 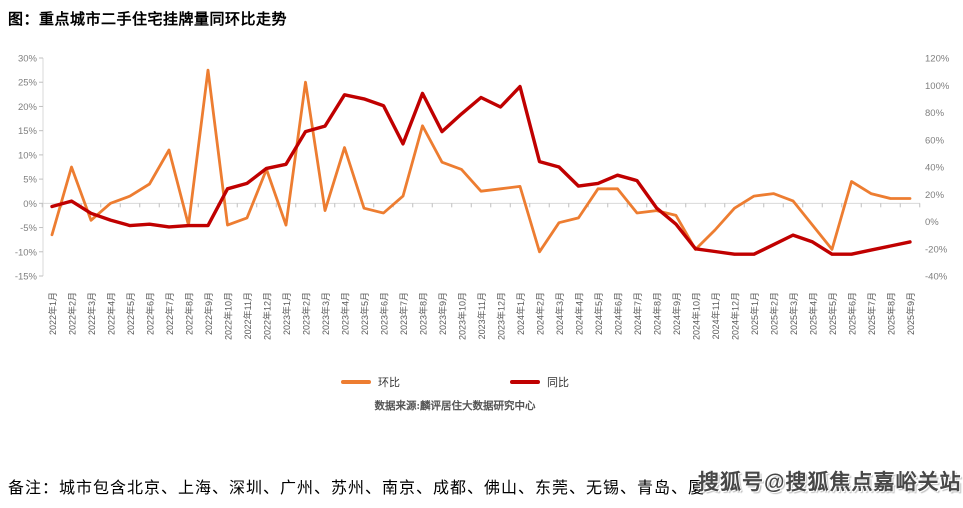 I want to click on x-axis-label: 2024年3月, so click(x=559, y=313).